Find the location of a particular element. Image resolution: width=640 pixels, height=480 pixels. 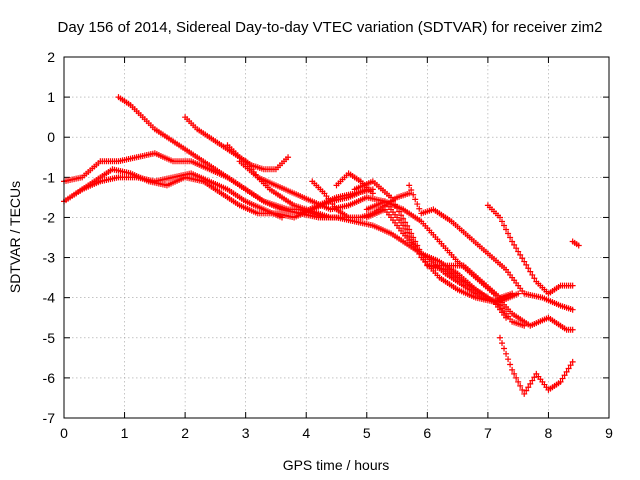

x-tick-label: 7 is located at coordinates (488, 433).